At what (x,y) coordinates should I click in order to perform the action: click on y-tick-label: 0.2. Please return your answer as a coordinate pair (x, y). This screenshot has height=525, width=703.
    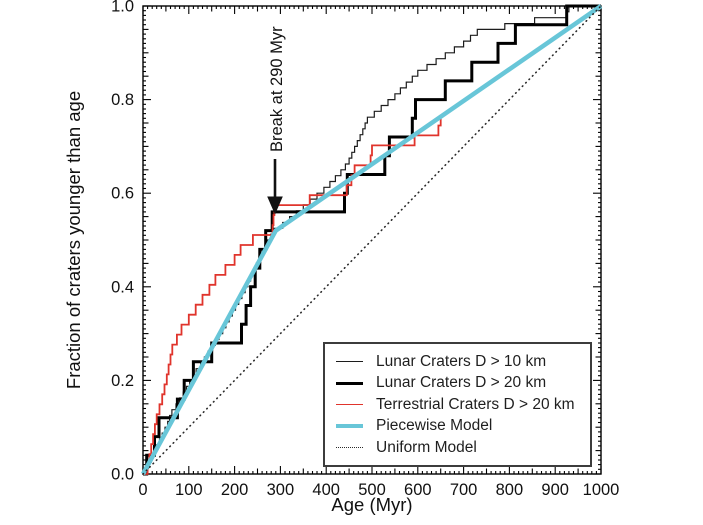
    Looking at the image, I should click on (122, 381).